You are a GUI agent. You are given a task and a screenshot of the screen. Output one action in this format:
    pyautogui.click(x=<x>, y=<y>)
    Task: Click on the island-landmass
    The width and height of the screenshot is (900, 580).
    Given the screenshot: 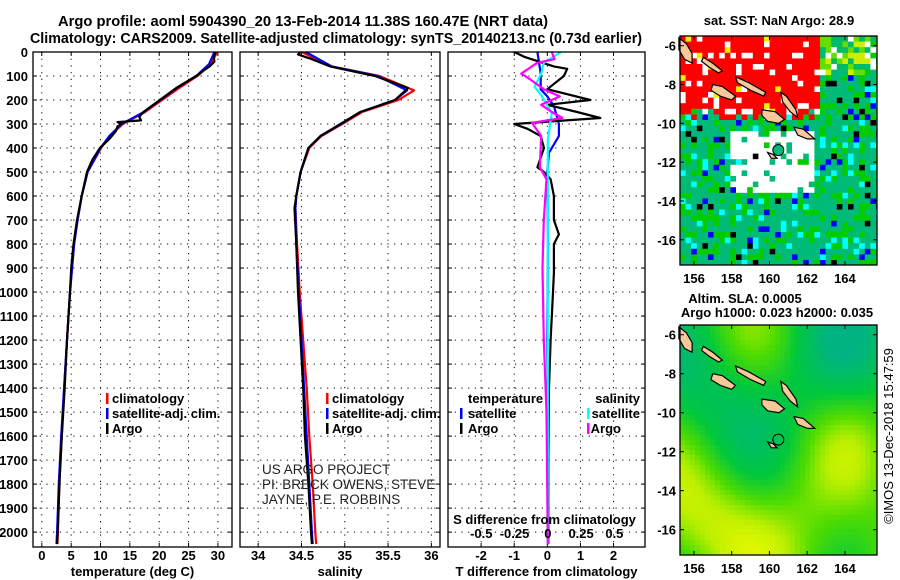 What is the action you would take?
    pyautogui.click(x=750, y=86)
    